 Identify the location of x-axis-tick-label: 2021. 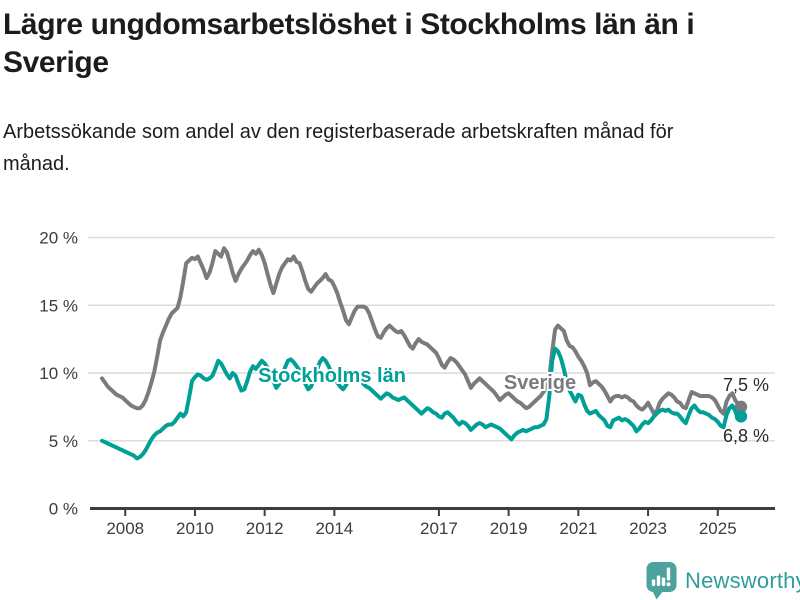
(578, 528).